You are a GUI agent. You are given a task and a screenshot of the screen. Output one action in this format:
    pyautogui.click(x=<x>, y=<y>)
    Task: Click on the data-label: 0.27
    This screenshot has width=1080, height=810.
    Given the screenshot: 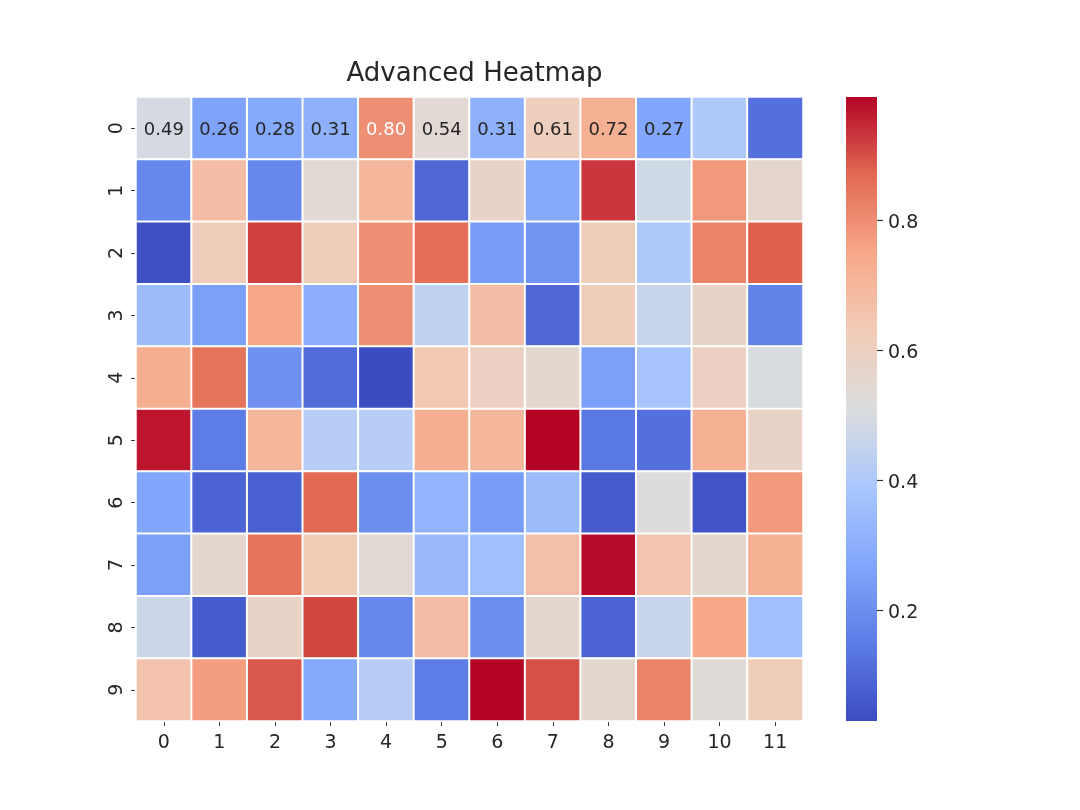 What is the action you would take?
    pyautogui.click(x=664, y=128)
    